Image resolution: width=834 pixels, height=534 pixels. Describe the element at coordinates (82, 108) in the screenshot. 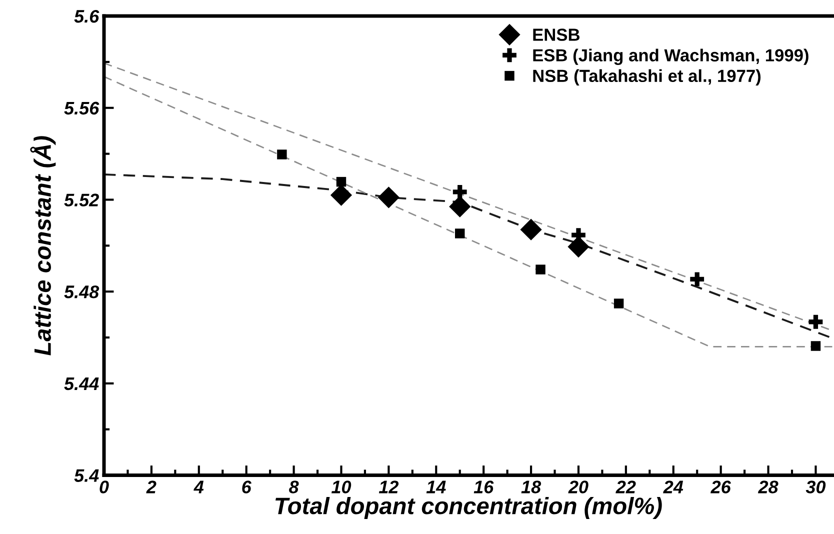

I see `y-tick-label: 5.56` at that location.